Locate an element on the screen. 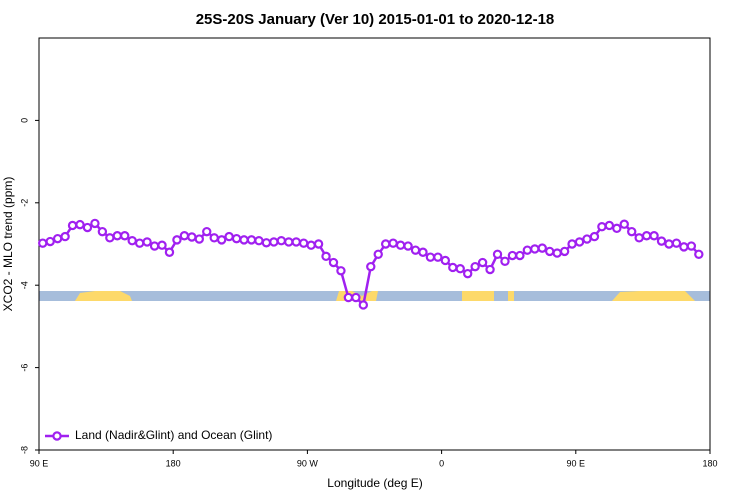 This screenshot has width=750, height=500. x-tick-label: 0 is located at coordinates (441, 463).